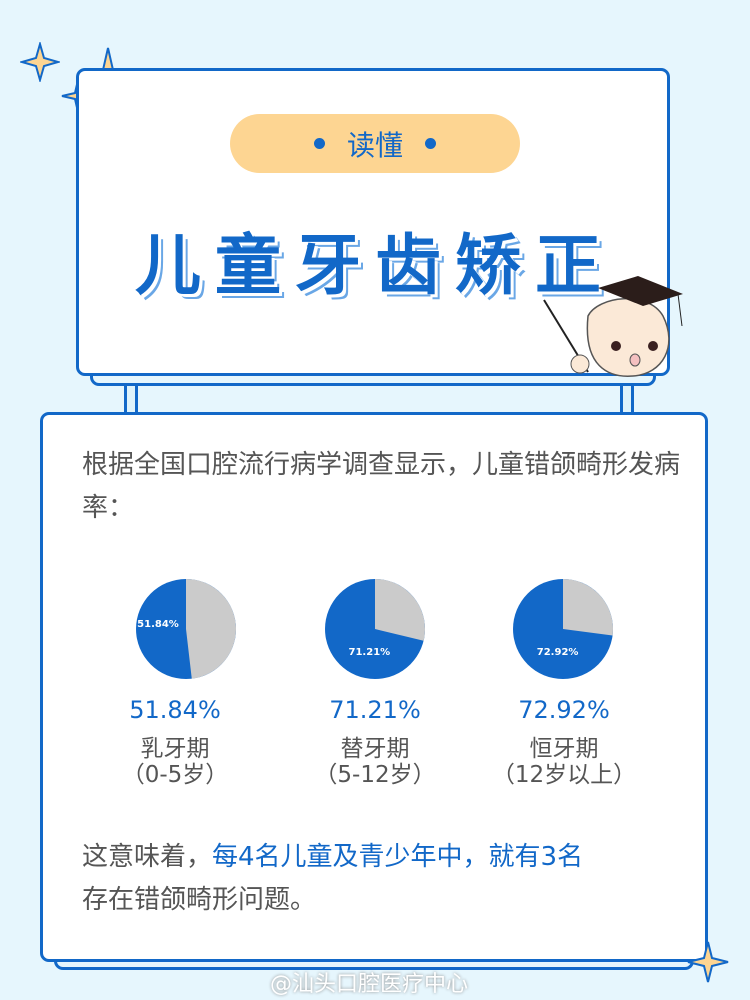 The height and width of the screenshot is (1000, 750). I want to click on conclusion-suffix: 存在错颌畸形问题。, so click(199, 900).